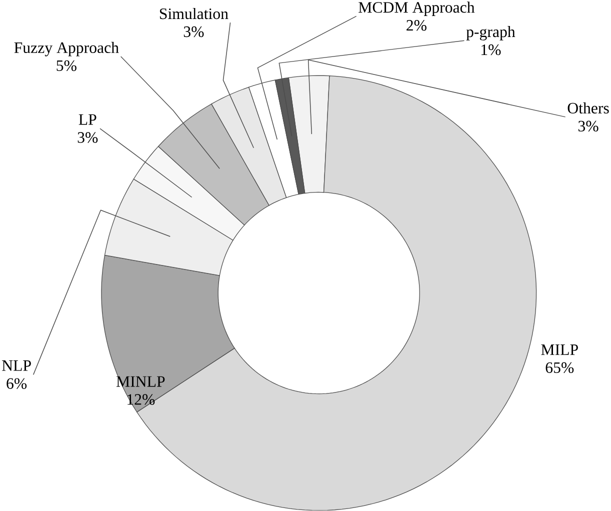 The image size is (611, 511). I want to click on data-label: 6%, so click(16, 384).